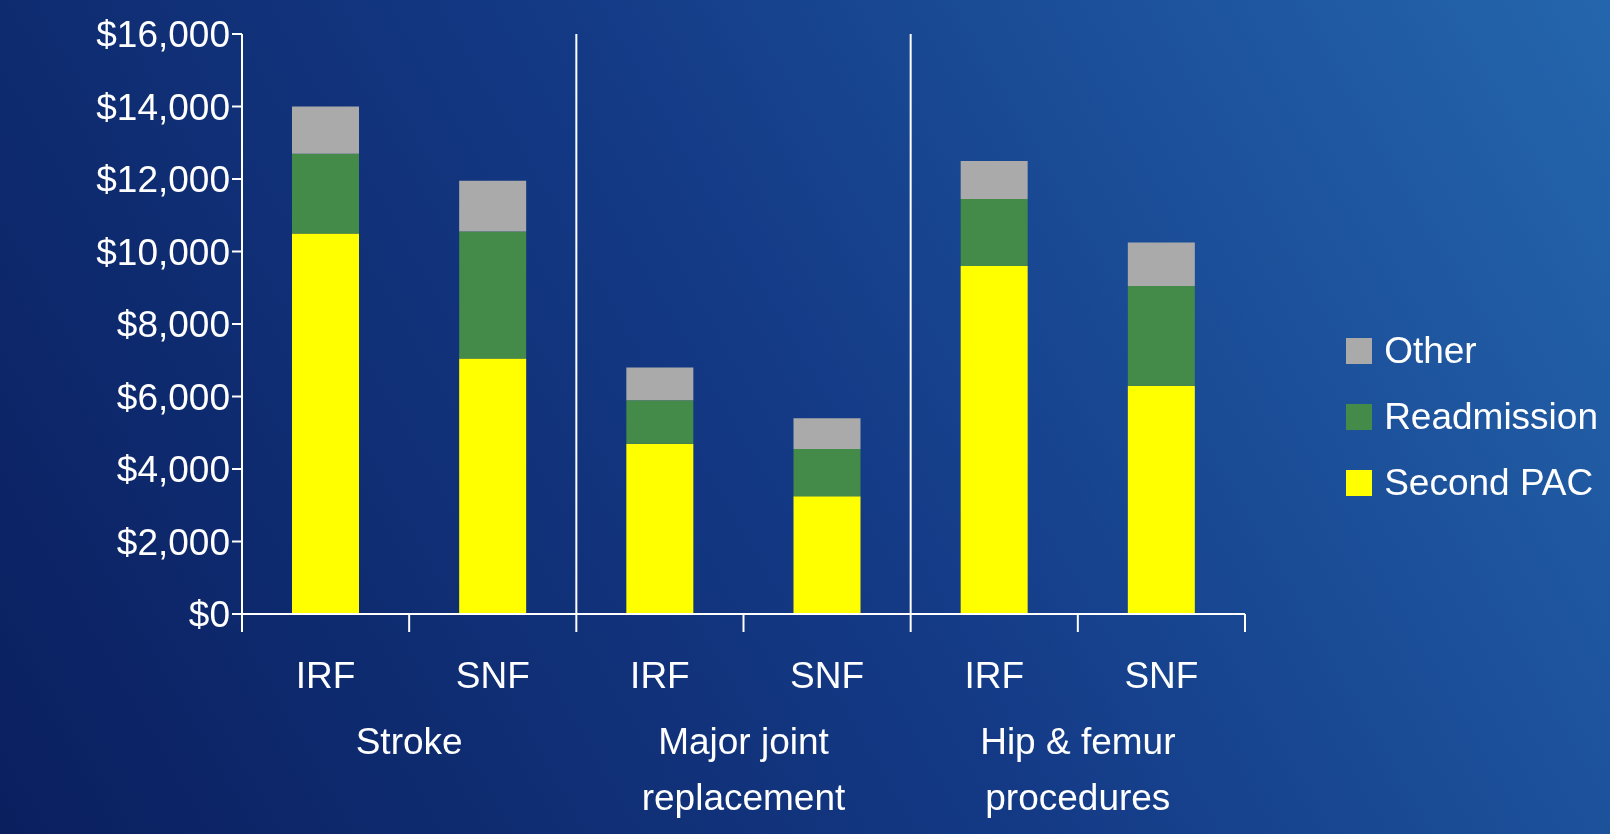  Describe the element at coordinates (163, 252) in the screenshot. I see `y-tick-label: $10,000` at that location.